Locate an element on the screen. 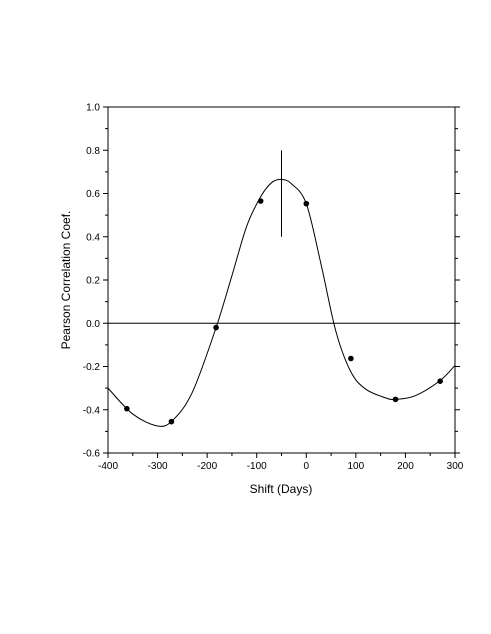  y-tick-label: 0.0 is located at coordinates (93, 324).